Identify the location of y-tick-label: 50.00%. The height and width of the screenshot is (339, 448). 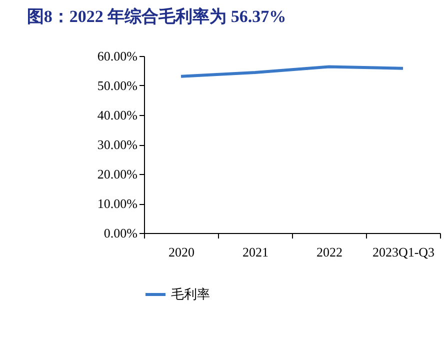
(117, 85).